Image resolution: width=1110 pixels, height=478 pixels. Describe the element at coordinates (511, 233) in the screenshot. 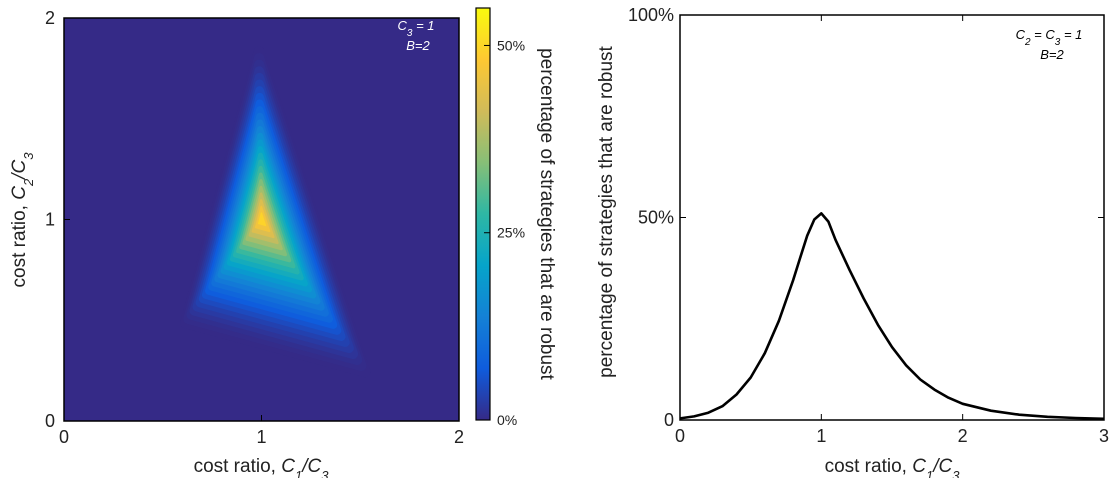

I see `colorbar-tick-label: 25%` at that location.